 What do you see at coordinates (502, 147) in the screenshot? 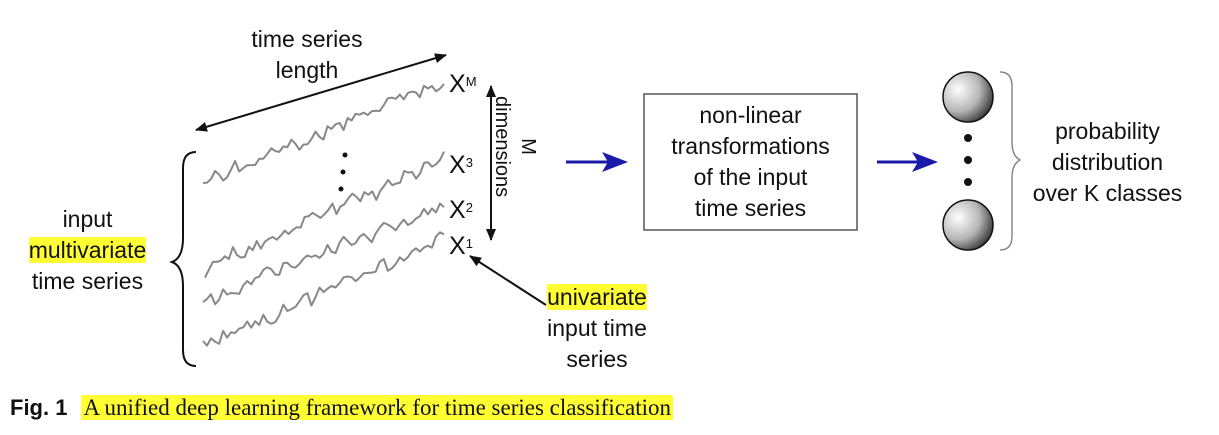
I see `dimensions-label-line: dimensions` at bounding box center [502, 147].